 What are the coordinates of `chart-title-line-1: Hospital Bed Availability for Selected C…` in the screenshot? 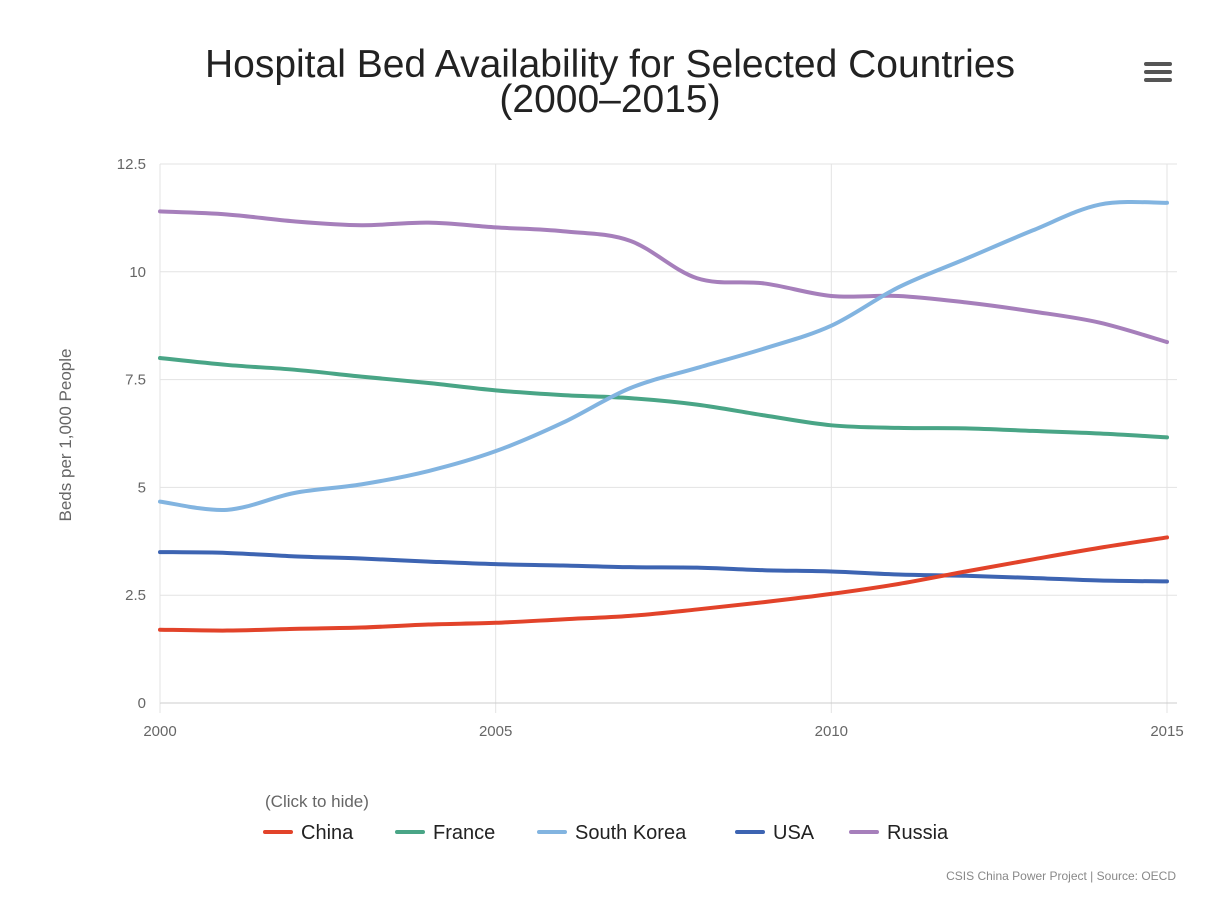 It's located at (610, 64).